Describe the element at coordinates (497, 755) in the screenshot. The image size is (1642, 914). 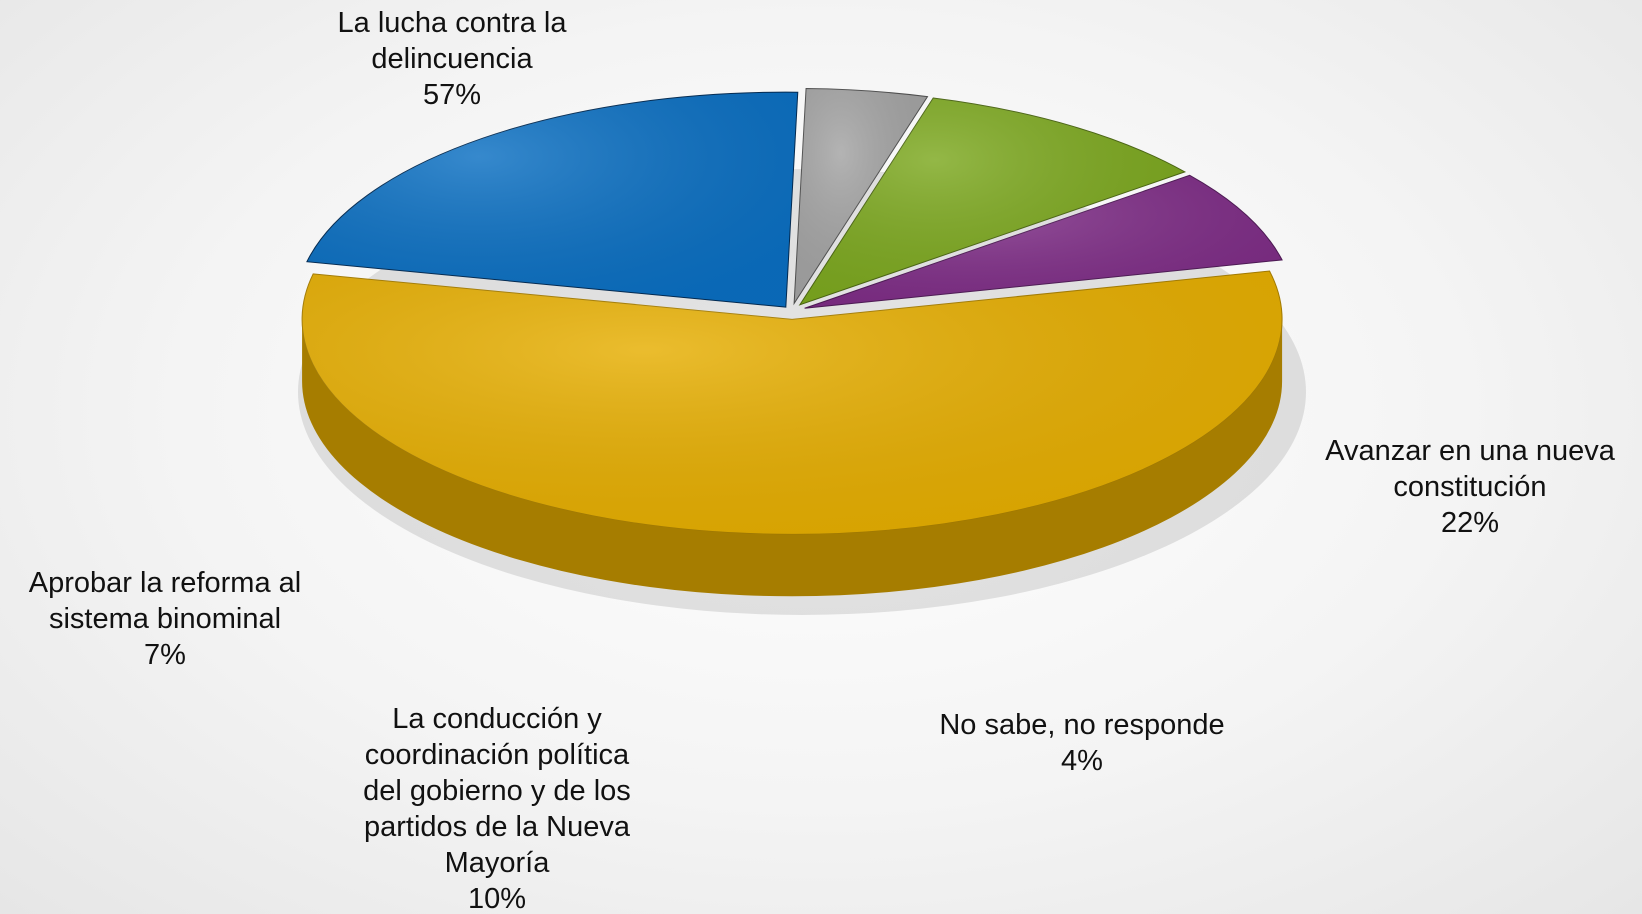
I see `slice-category-label: coordinación política` at that location.